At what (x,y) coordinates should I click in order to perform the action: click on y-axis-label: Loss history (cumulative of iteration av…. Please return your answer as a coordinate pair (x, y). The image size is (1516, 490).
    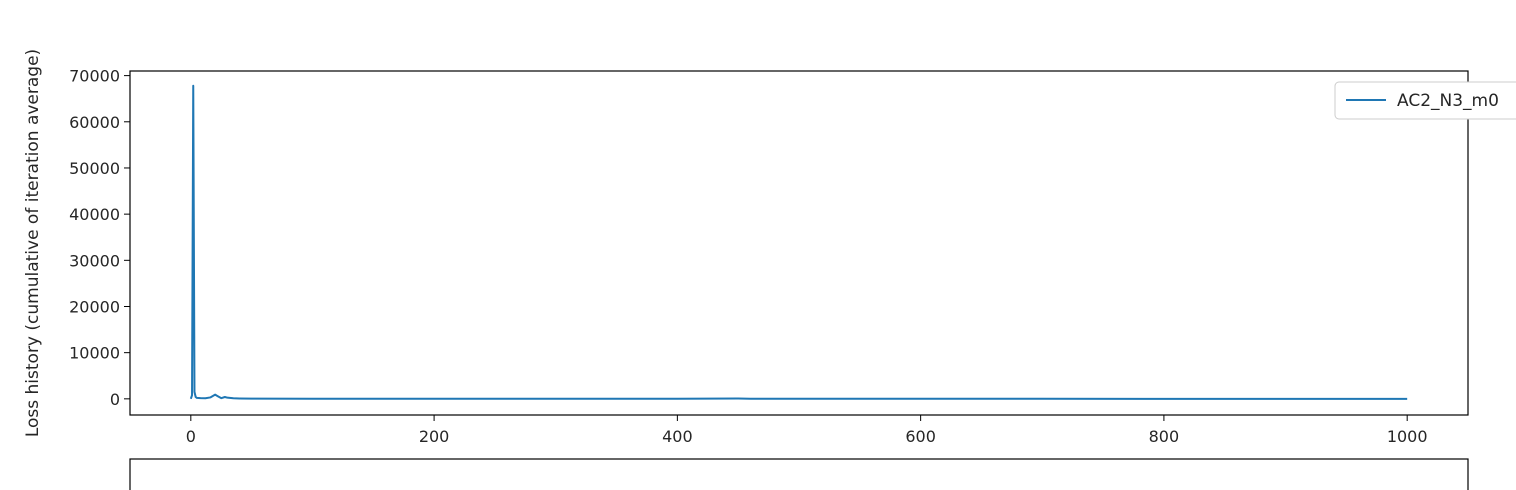
    Looking at the image, I should click on (33, 243).